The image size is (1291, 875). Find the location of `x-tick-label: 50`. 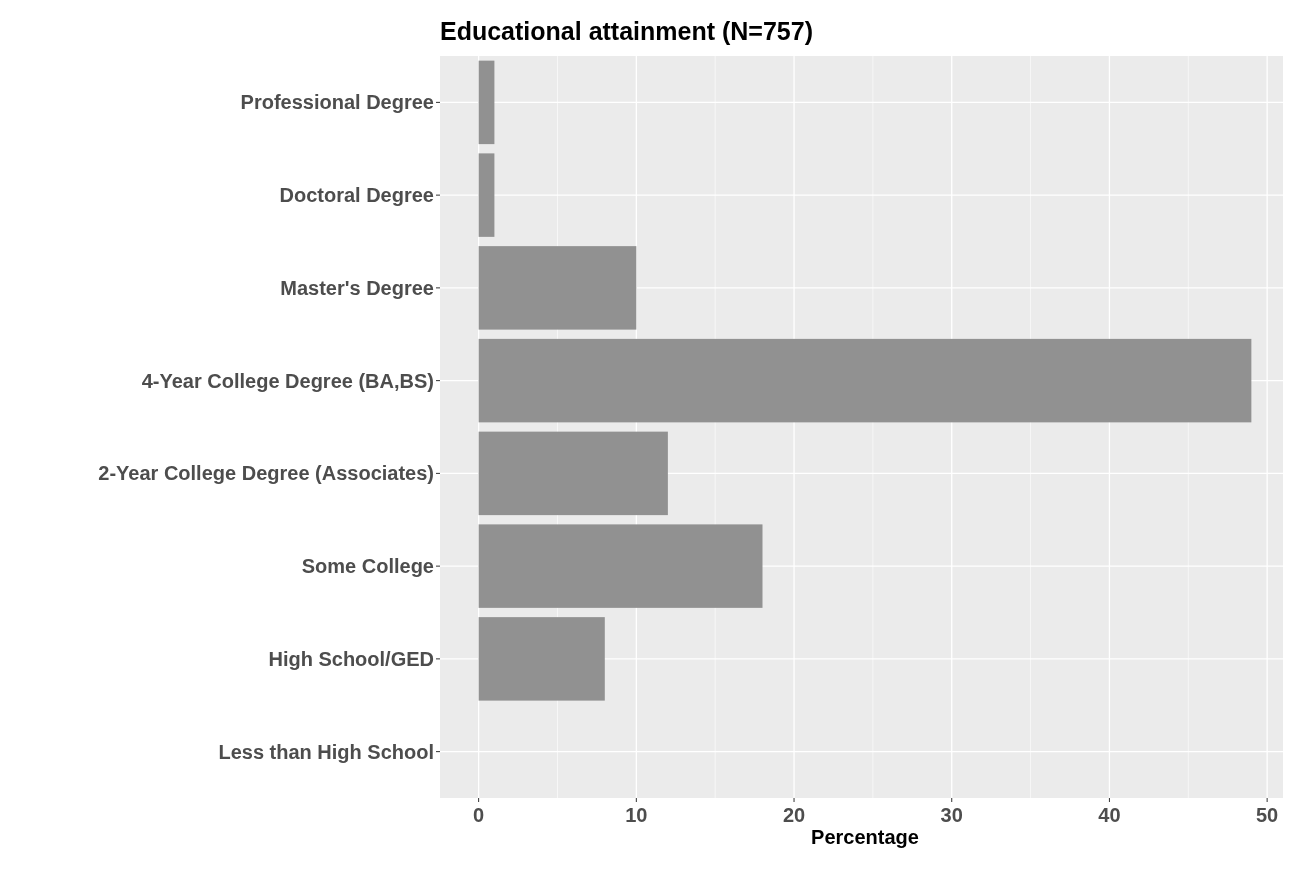

x-tick-label: 50 is located at coordinates (1267, 815).